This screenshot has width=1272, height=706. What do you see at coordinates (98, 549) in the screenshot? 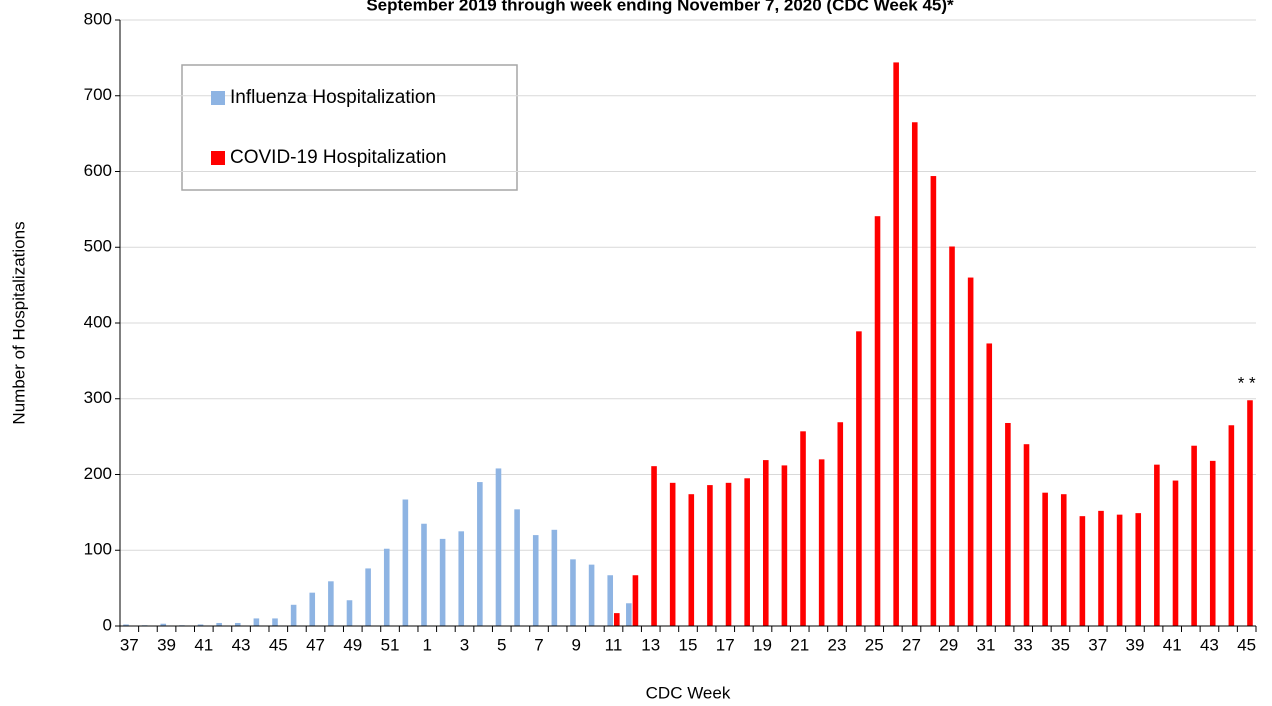
I see `y-tick-label: 100` at bounding box center [98, 549].